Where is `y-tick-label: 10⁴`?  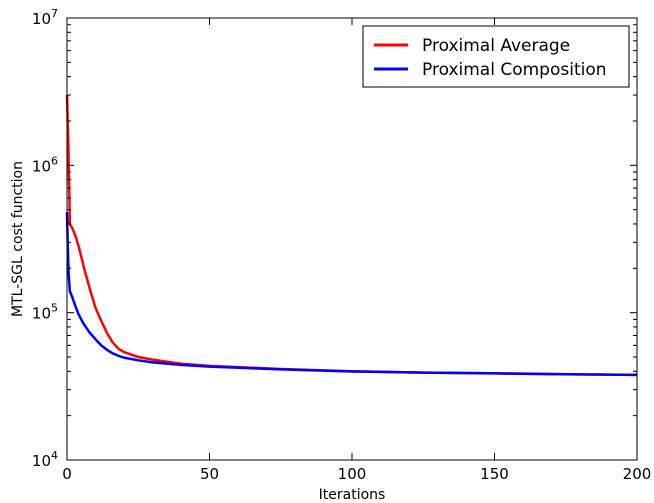
y-tick-label: 10⁴ is located at coordinates (45, 459).